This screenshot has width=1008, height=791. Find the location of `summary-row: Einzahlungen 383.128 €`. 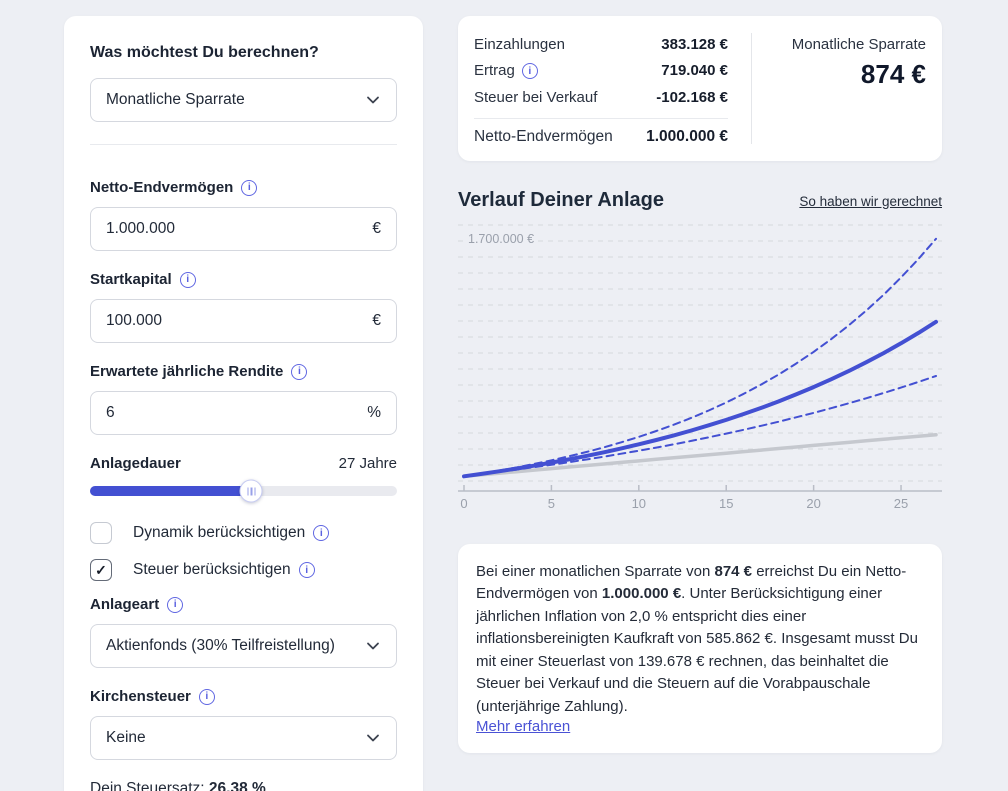

summary-row: Einzahlungen 383.128 € is located at coordinates (601, 44).